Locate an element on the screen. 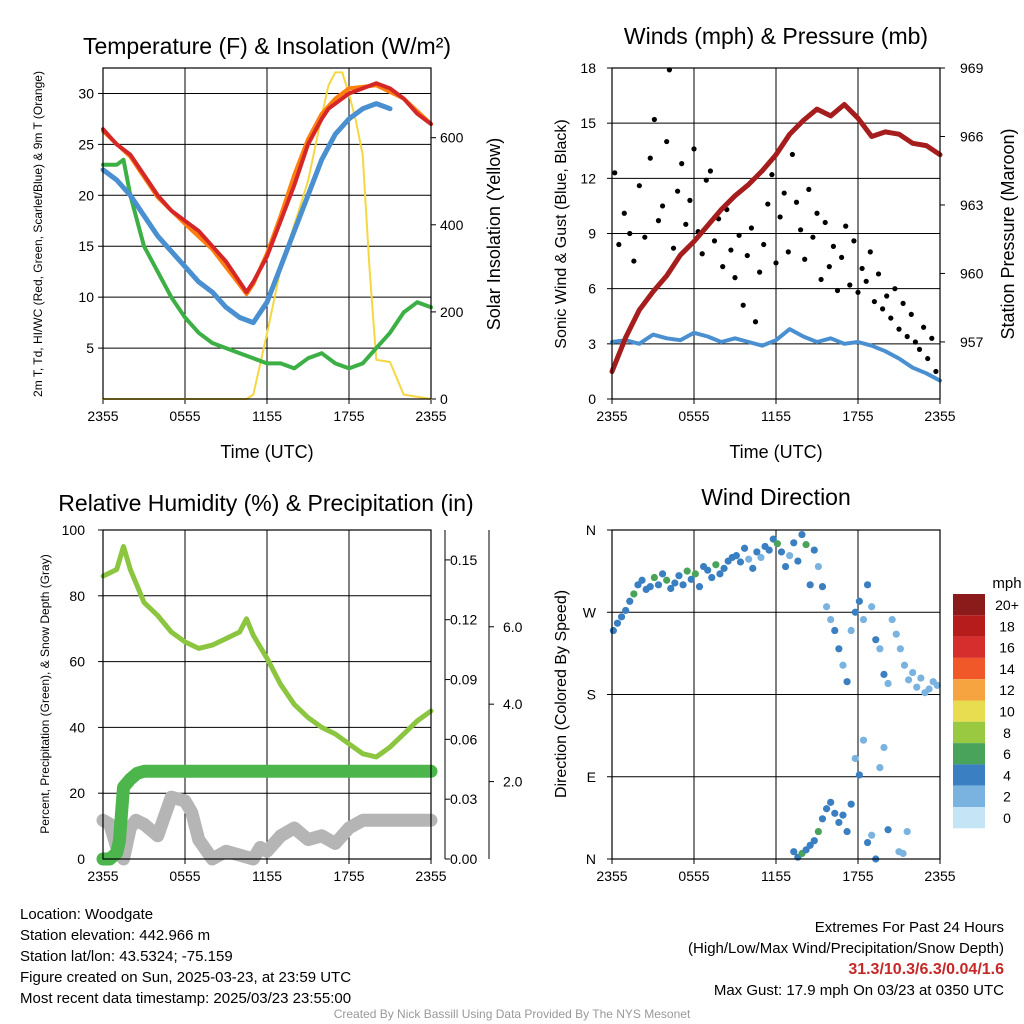 The image size is (1024, 1024). wdir-chart-title: Wind Direction is located at coordinates (776, 497).